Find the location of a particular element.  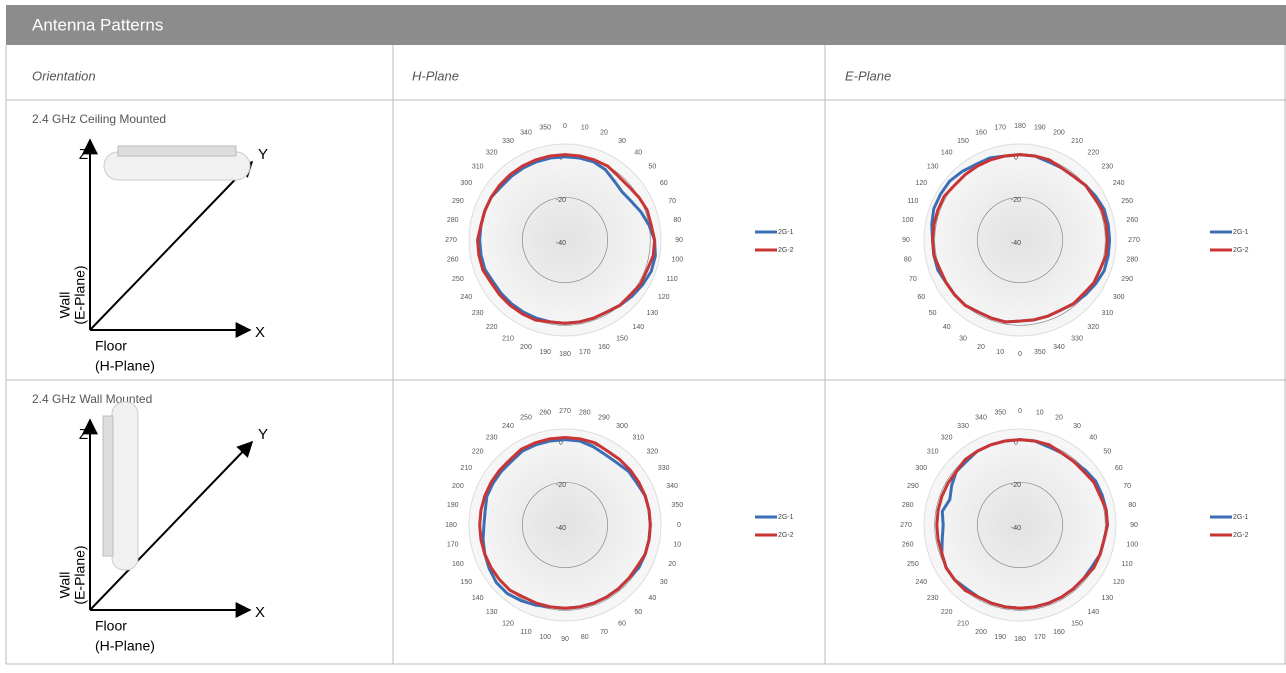

page-title: Antenna Patterns is located at coordinates (97, 24).